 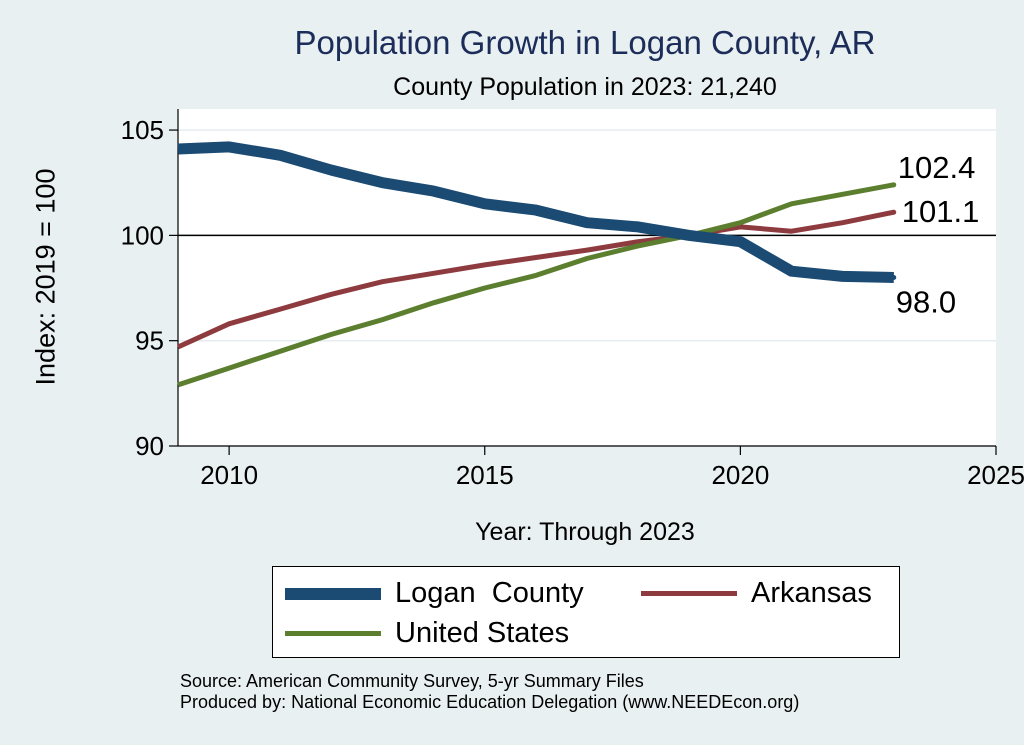 What do you see at coordinates (149, 446) in the screenshot?
I see `y-tick-label-90: 90` at bounding box center [149, 446].